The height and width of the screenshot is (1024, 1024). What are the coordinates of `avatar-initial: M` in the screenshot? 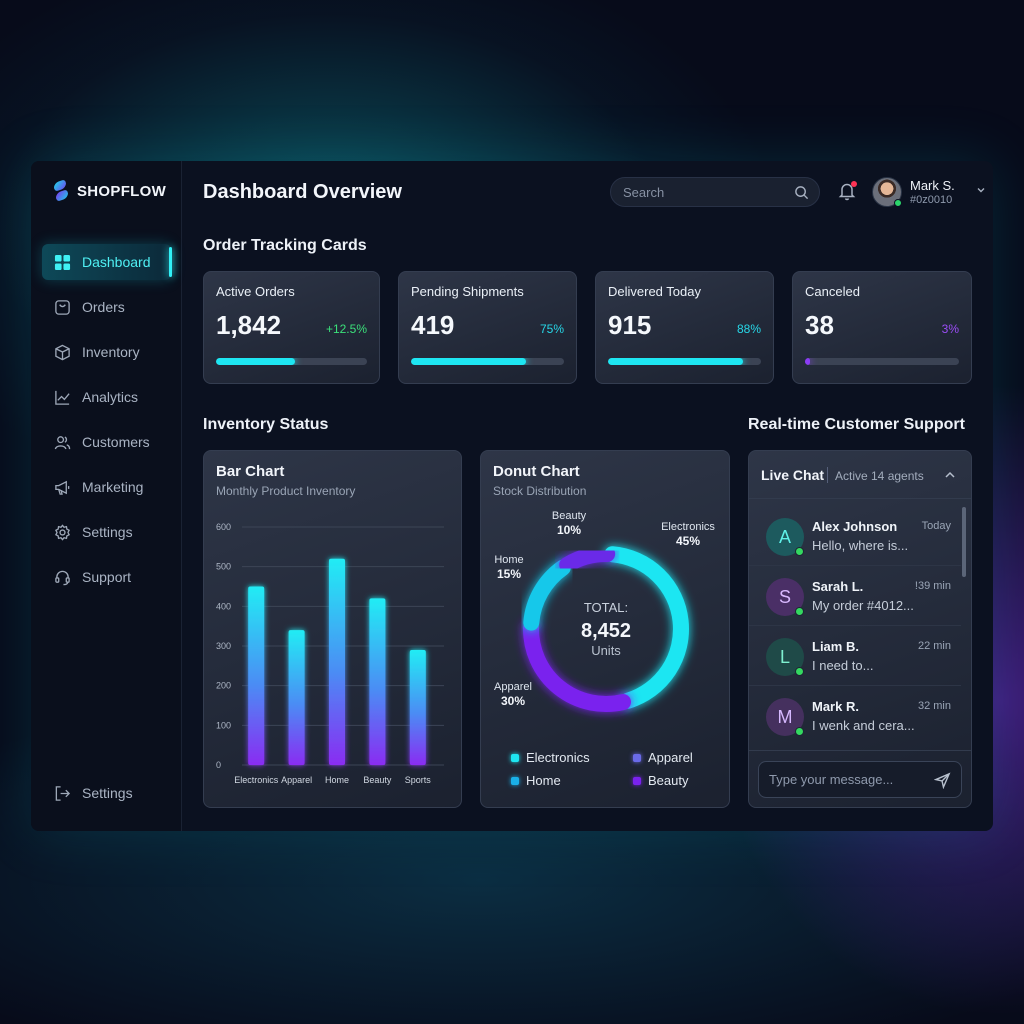 It's located at (785, 716).